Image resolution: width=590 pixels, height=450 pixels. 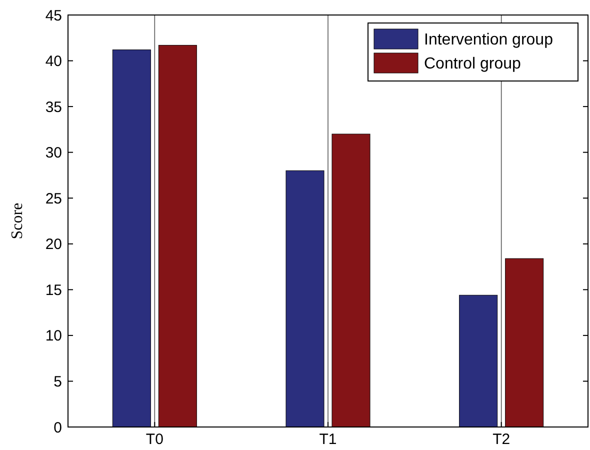 What do you see at coordinates (53, 245) in the screenshot?
I see `y-tick-label: 20` at bounding box center [53, 245].